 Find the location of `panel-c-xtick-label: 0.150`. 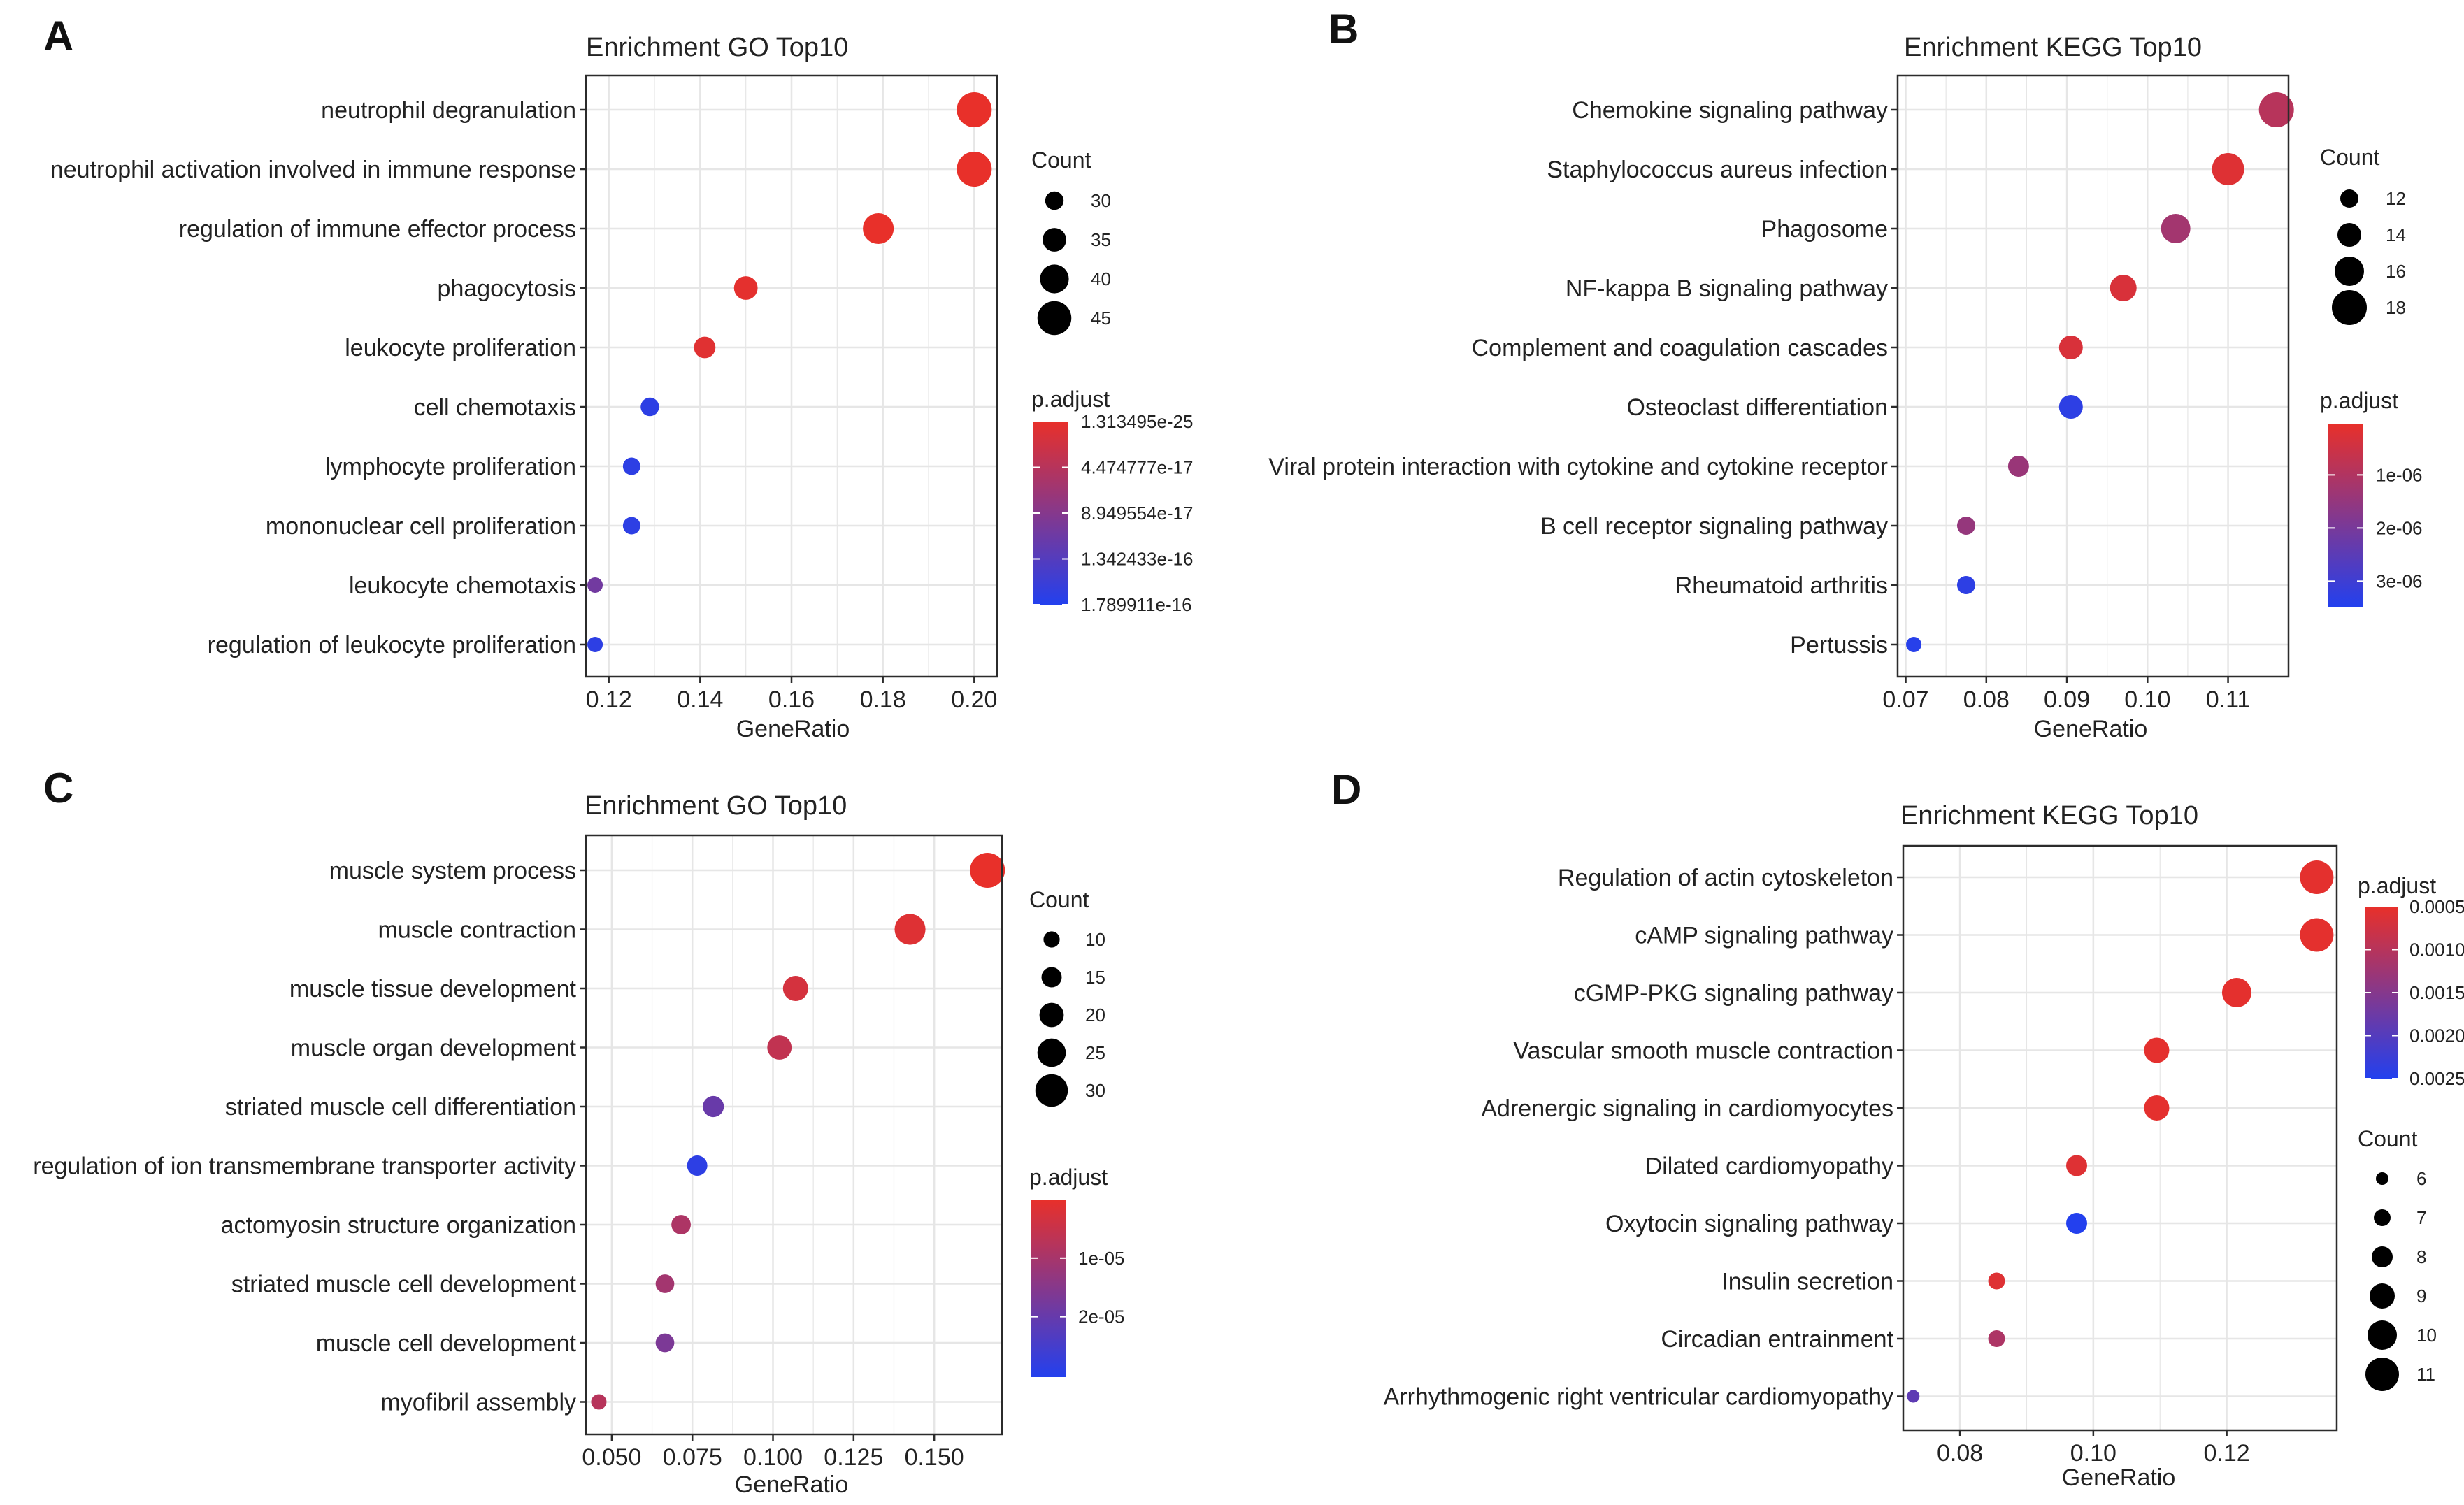

panel-c-xtick-label: 0.150 is located at coordinates (934, 1458).